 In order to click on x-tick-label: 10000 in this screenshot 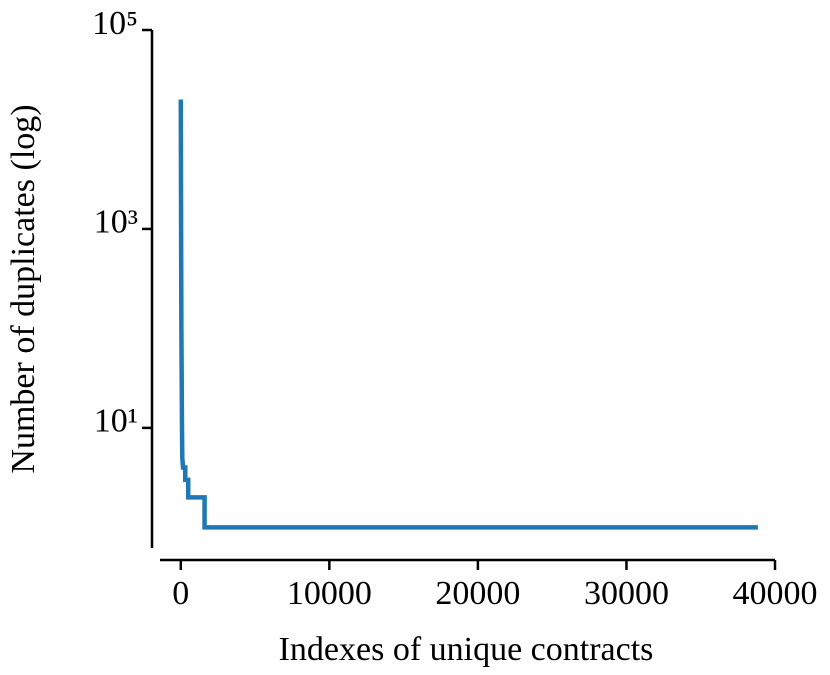, I will do `click(329, 593)`.